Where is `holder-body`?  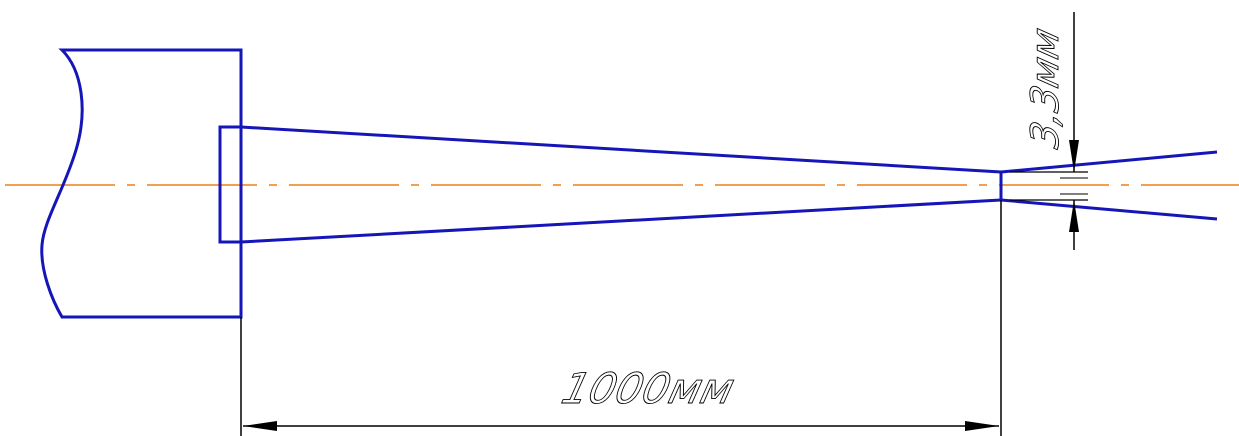 holder-body is located at coordinates (141, 183).